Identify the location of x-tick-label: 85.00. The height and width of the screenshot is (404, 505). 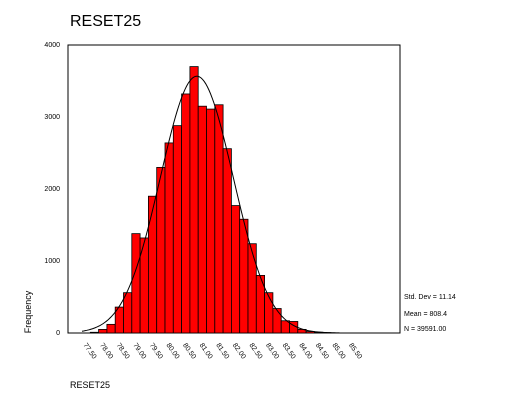
(339, 351).